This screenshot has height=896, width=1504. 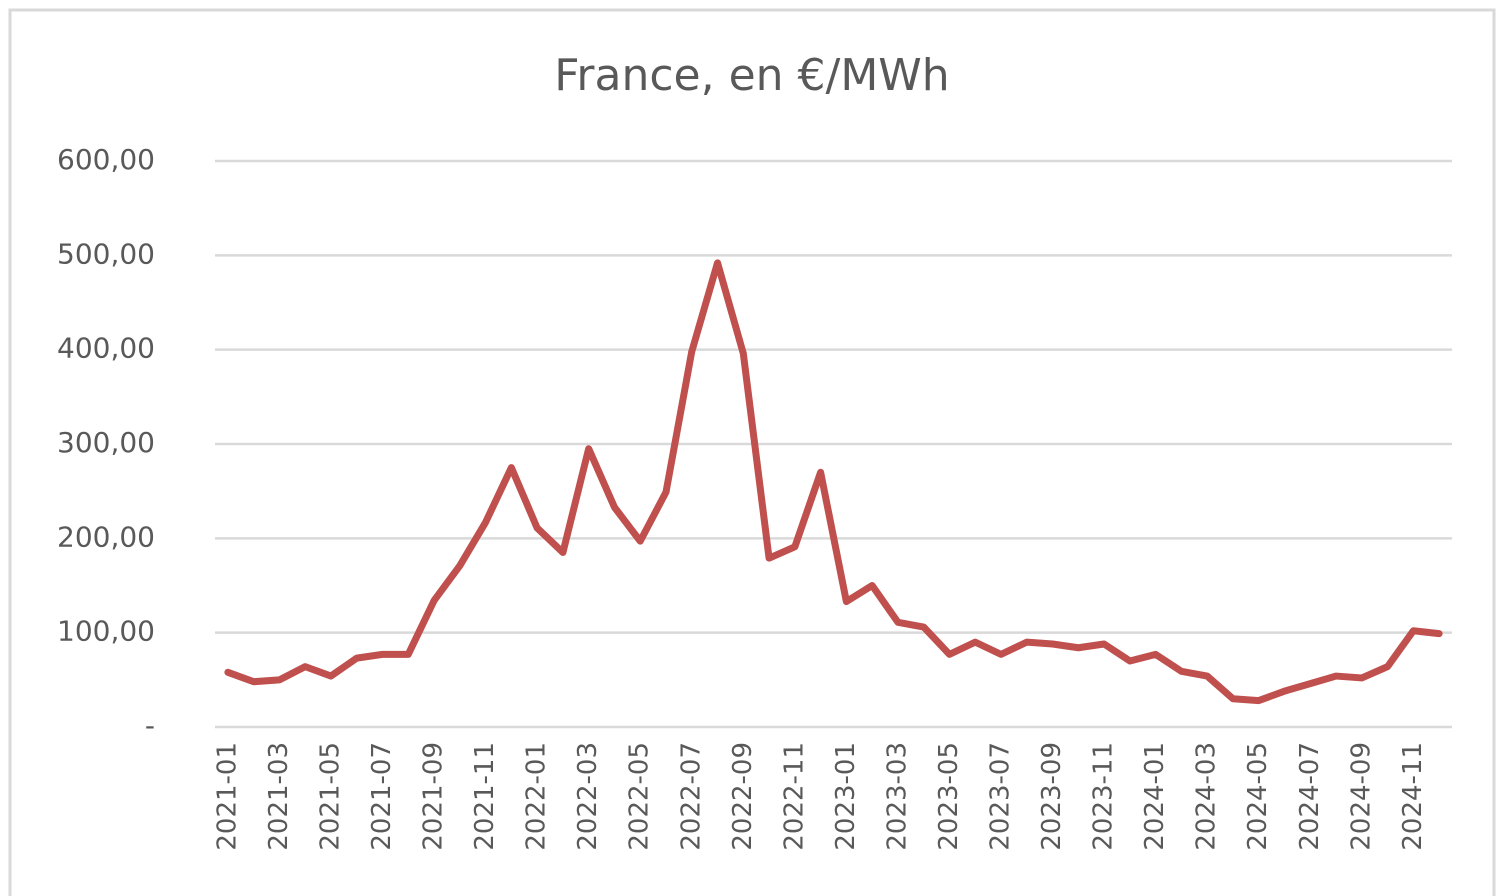 What do you see at coordinates (794, 796) in the screenshot?
I see `x-tick-label: 2022-11` at bounding box center [794, 796].